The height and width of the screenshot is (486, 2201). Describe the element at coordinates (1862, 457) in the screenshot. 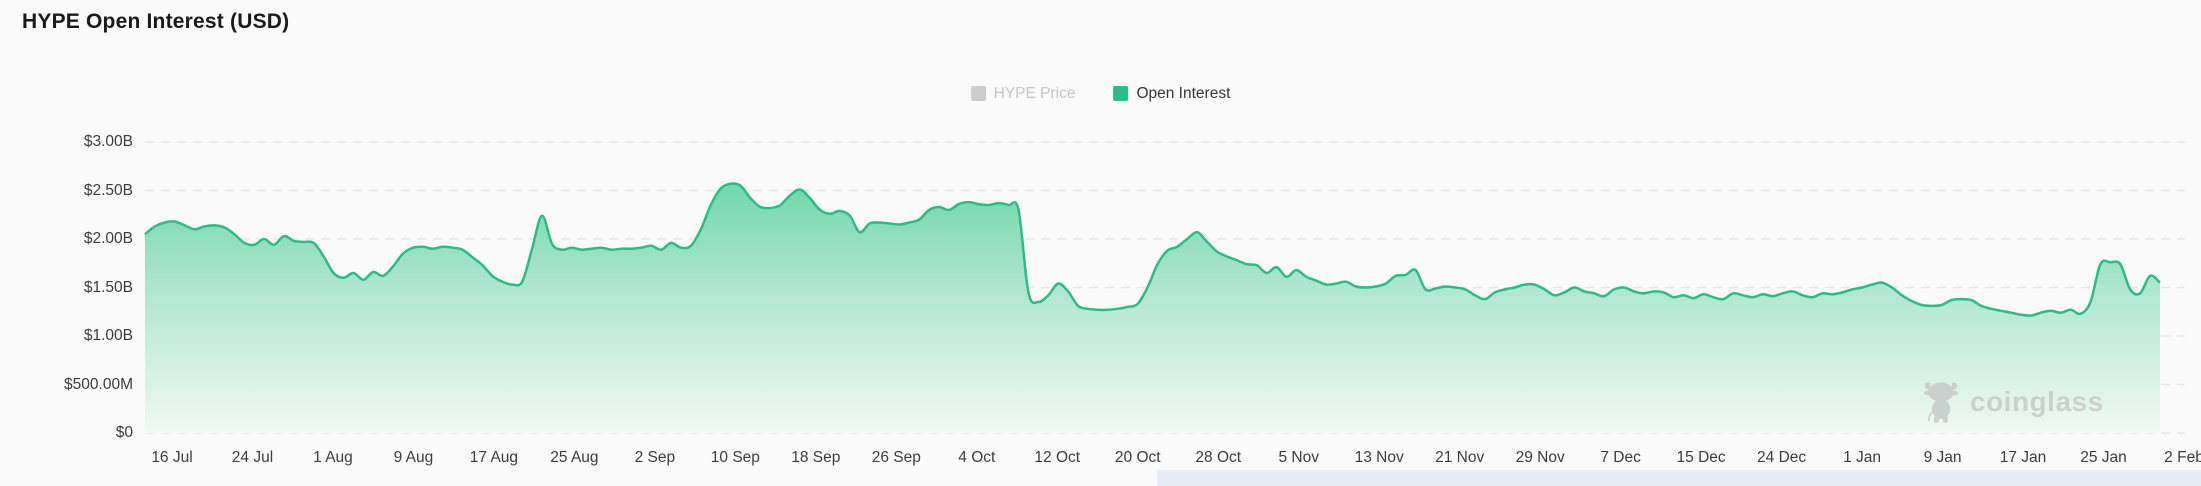

I see `x-axis-label: 1 Jan` at that location.